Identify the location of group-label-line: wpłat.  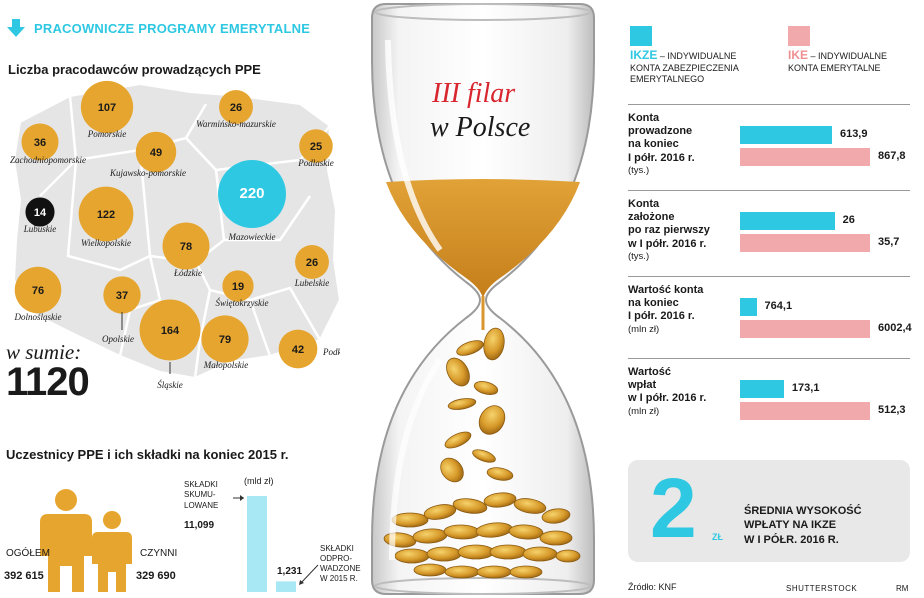
(642, 385).